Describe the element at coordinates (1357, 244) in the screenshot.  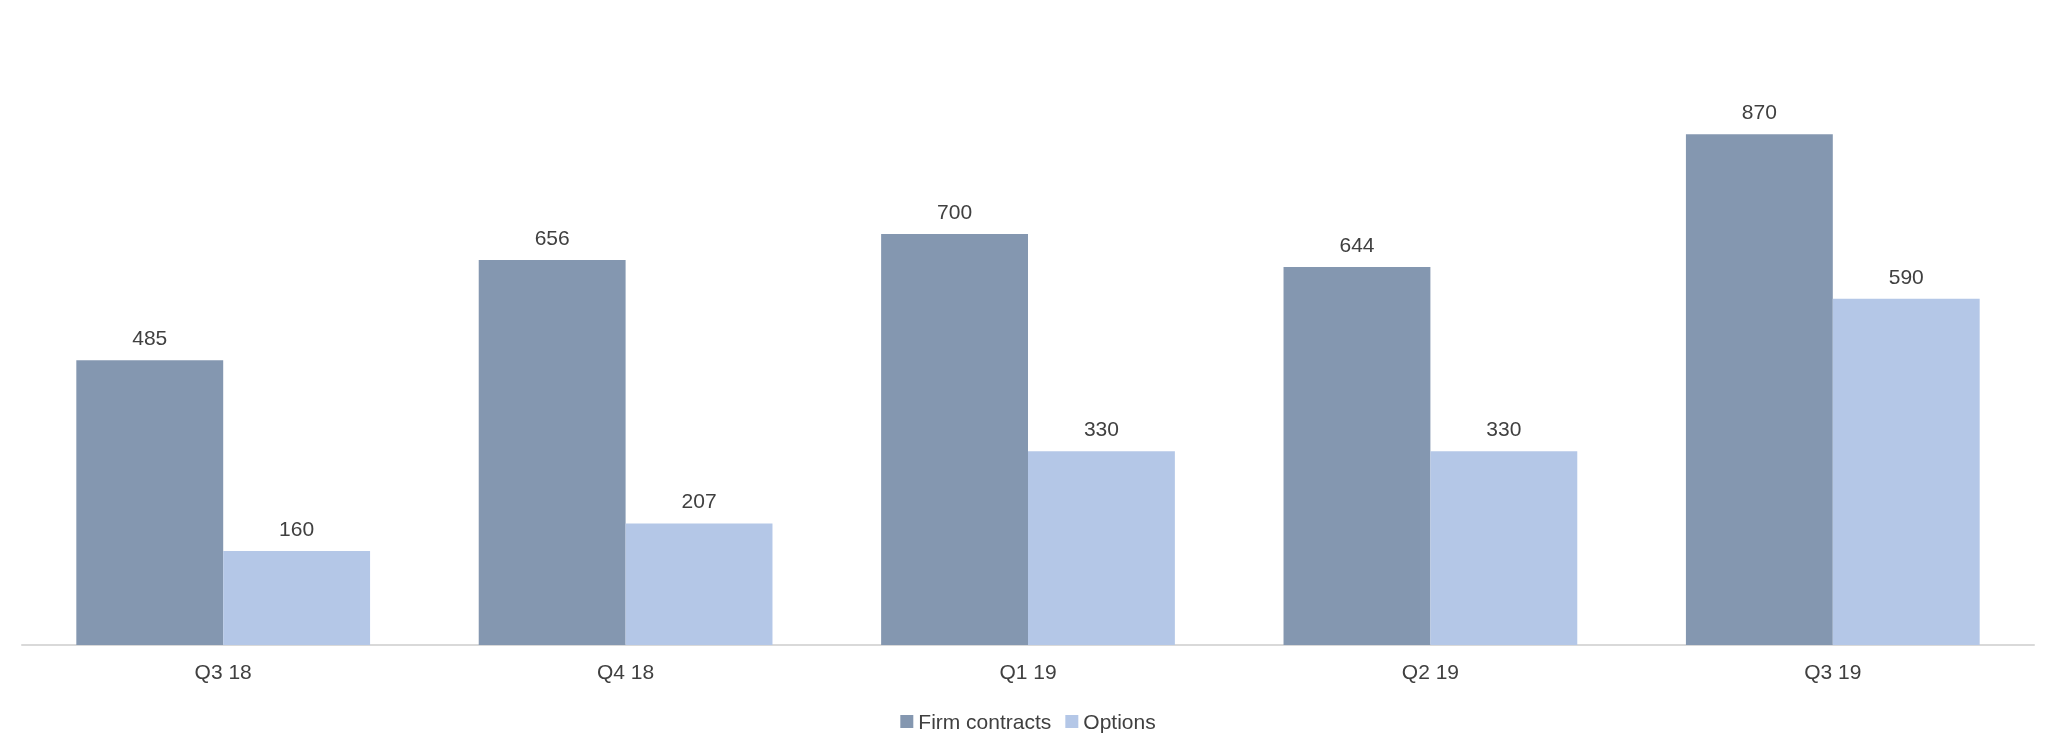
I see `data-label: 644` at that location.